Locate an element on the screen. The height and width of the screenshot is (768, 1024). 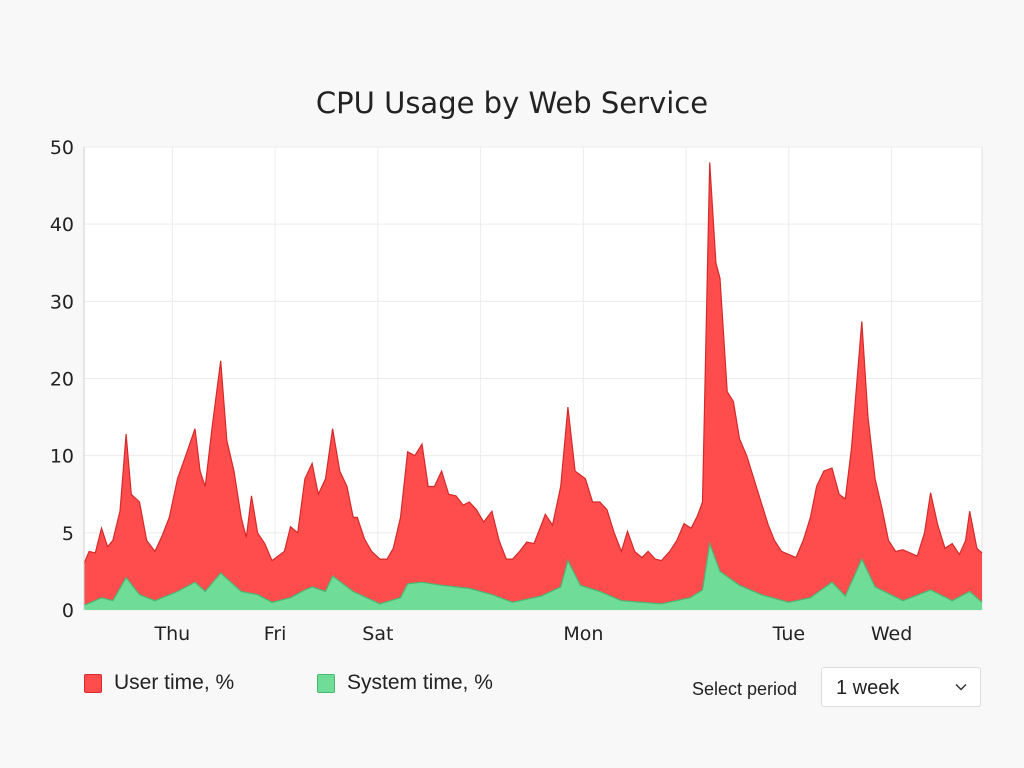
x-tick-label: Wed is located at coordinates (891, 634).